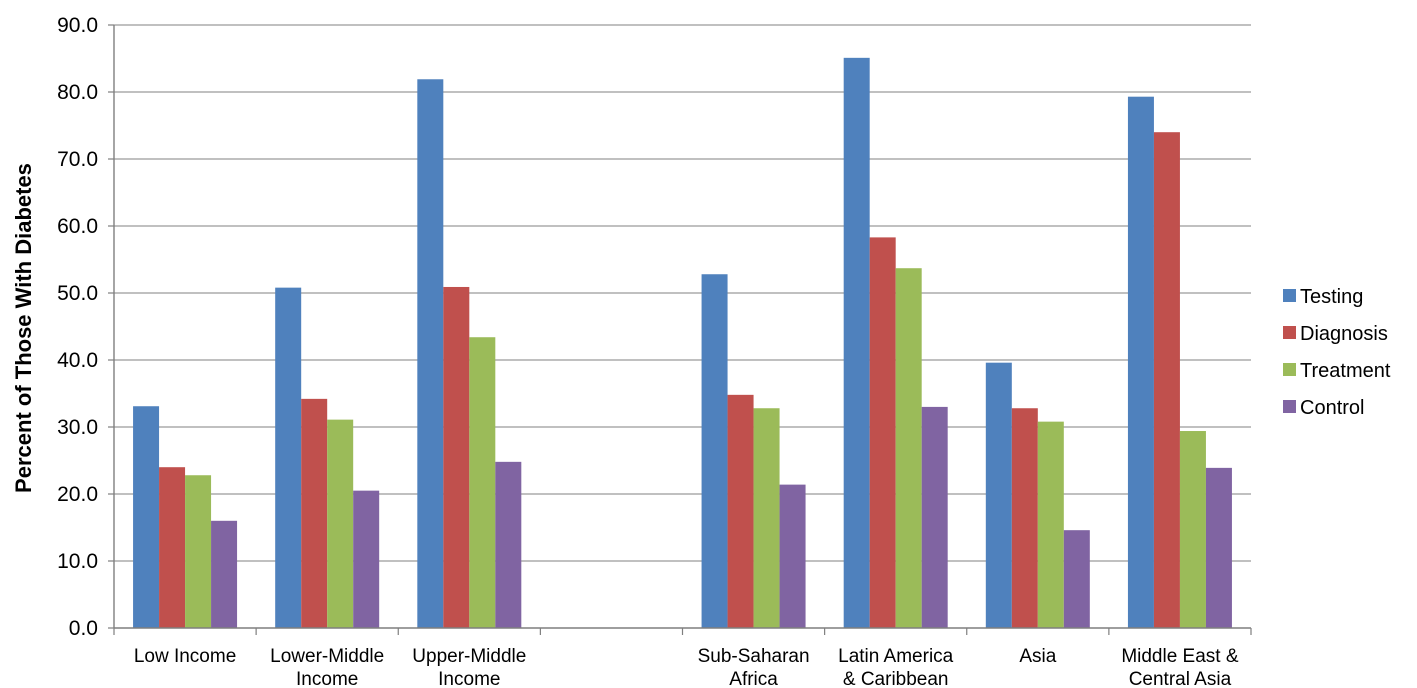  What do you see at coordinates (77, 494) in the screenshot?
I see `y-tick-label: 20.0` at bounding box center [77, 494].